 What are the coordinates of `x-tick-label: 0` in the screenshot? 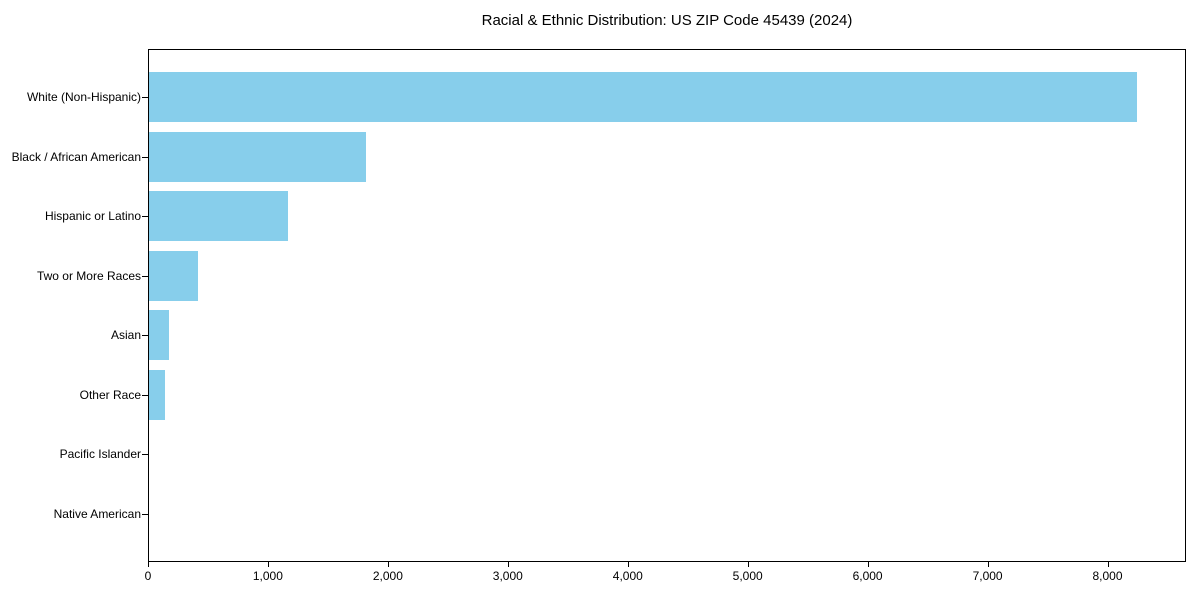 It's located at (148, 576).